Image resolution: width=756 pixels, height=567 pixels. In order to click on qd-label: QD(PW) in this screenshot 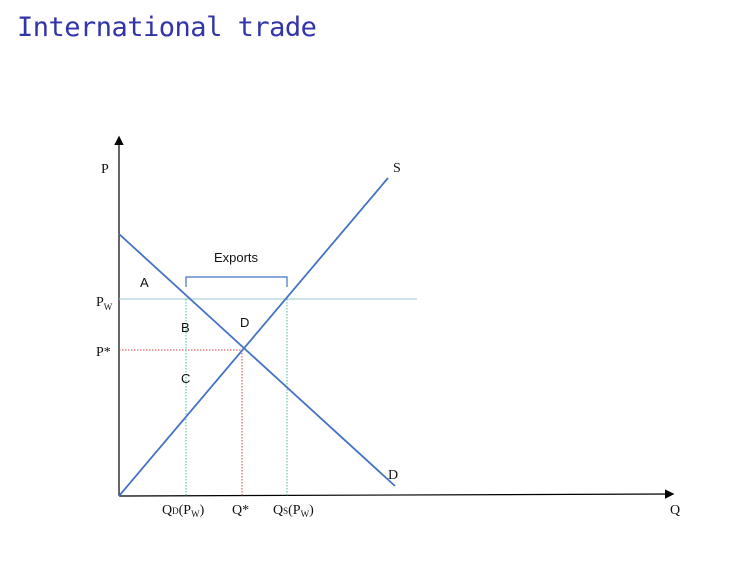, I will do `click(183, 511)`.